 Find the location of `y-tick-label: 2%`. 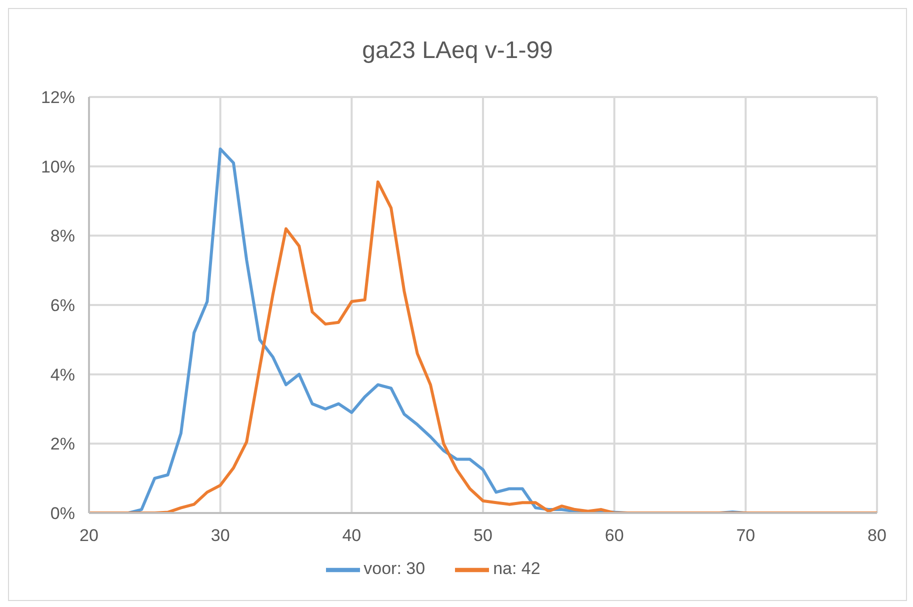

y-tick-label: 2% is located at coordinates (62, 444).